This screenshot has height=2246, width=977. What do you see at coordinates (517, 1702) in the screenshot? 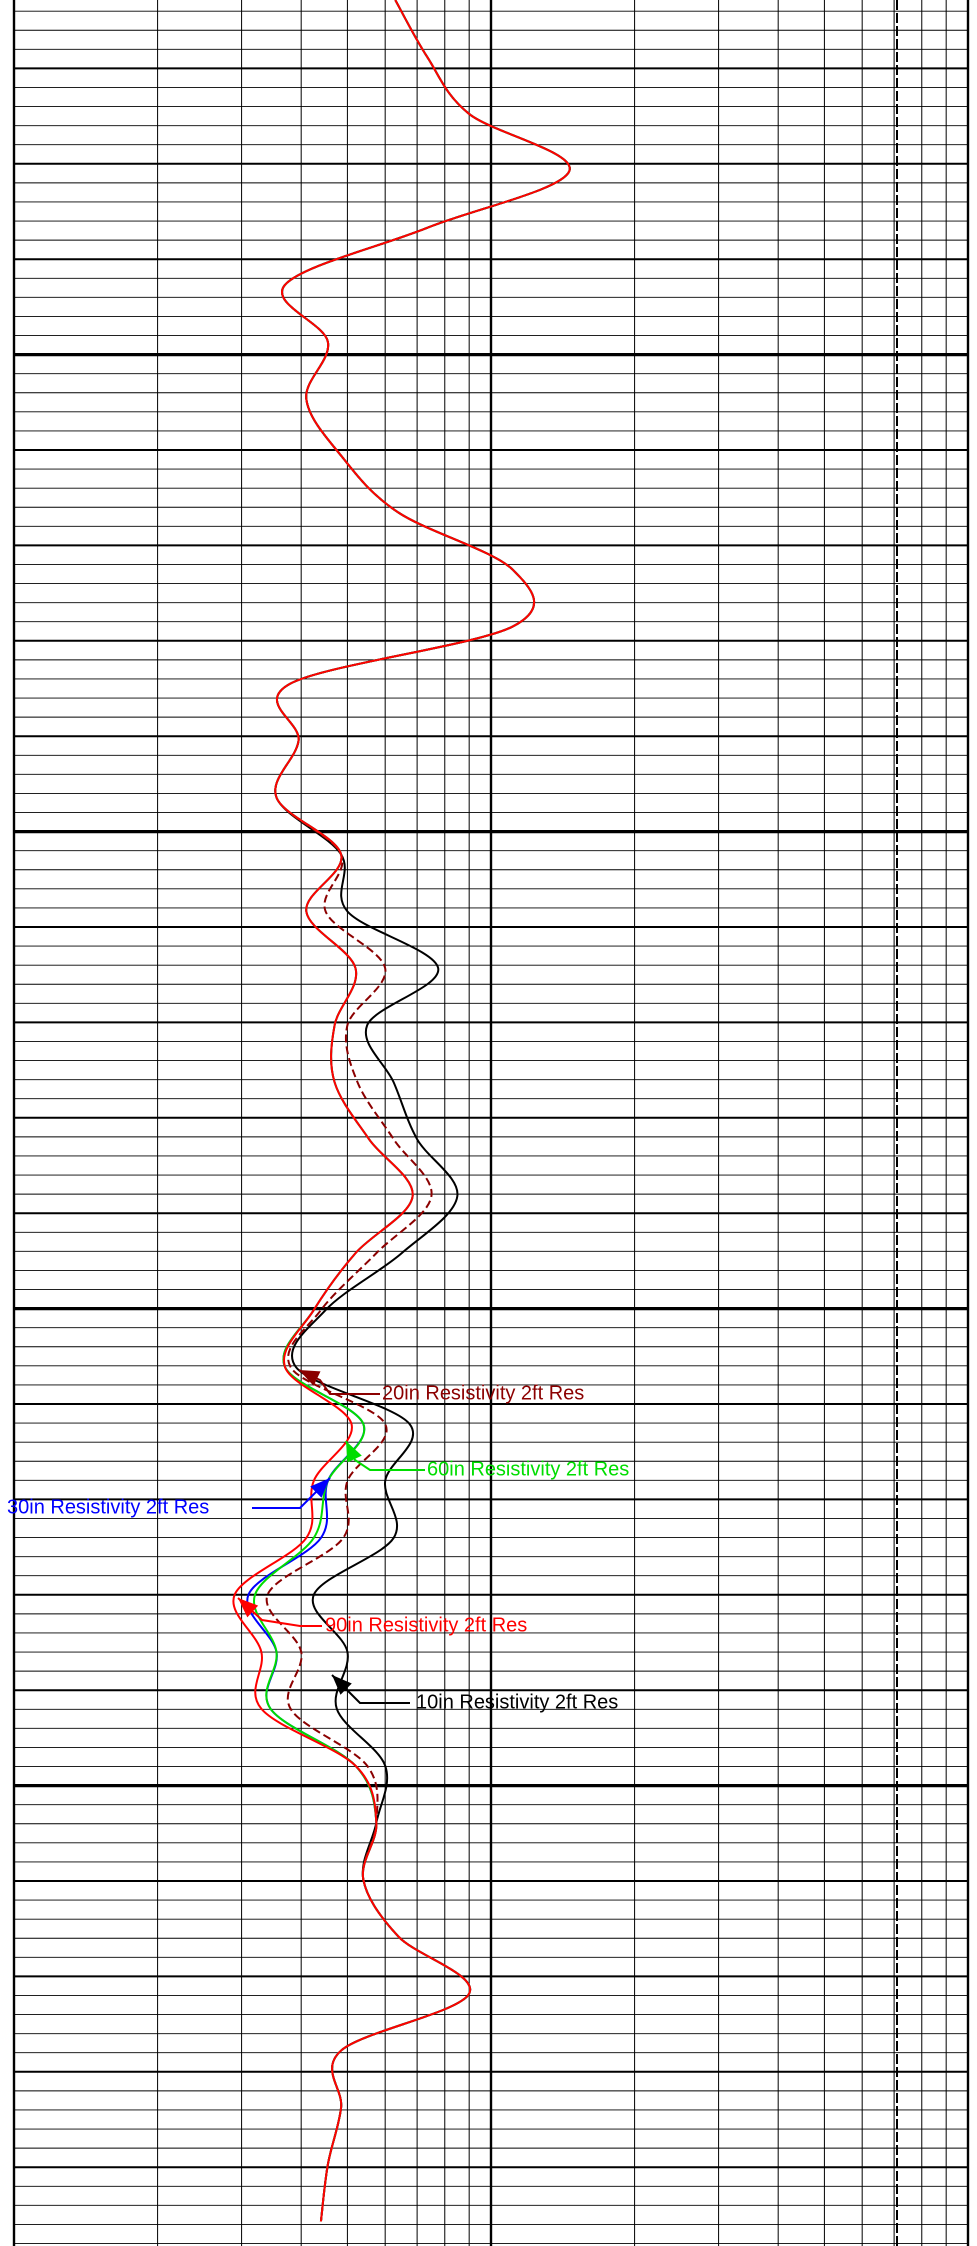
I see `curve-label: 10in Resistivity 2ft Res` at bounding box center [517, 1702].